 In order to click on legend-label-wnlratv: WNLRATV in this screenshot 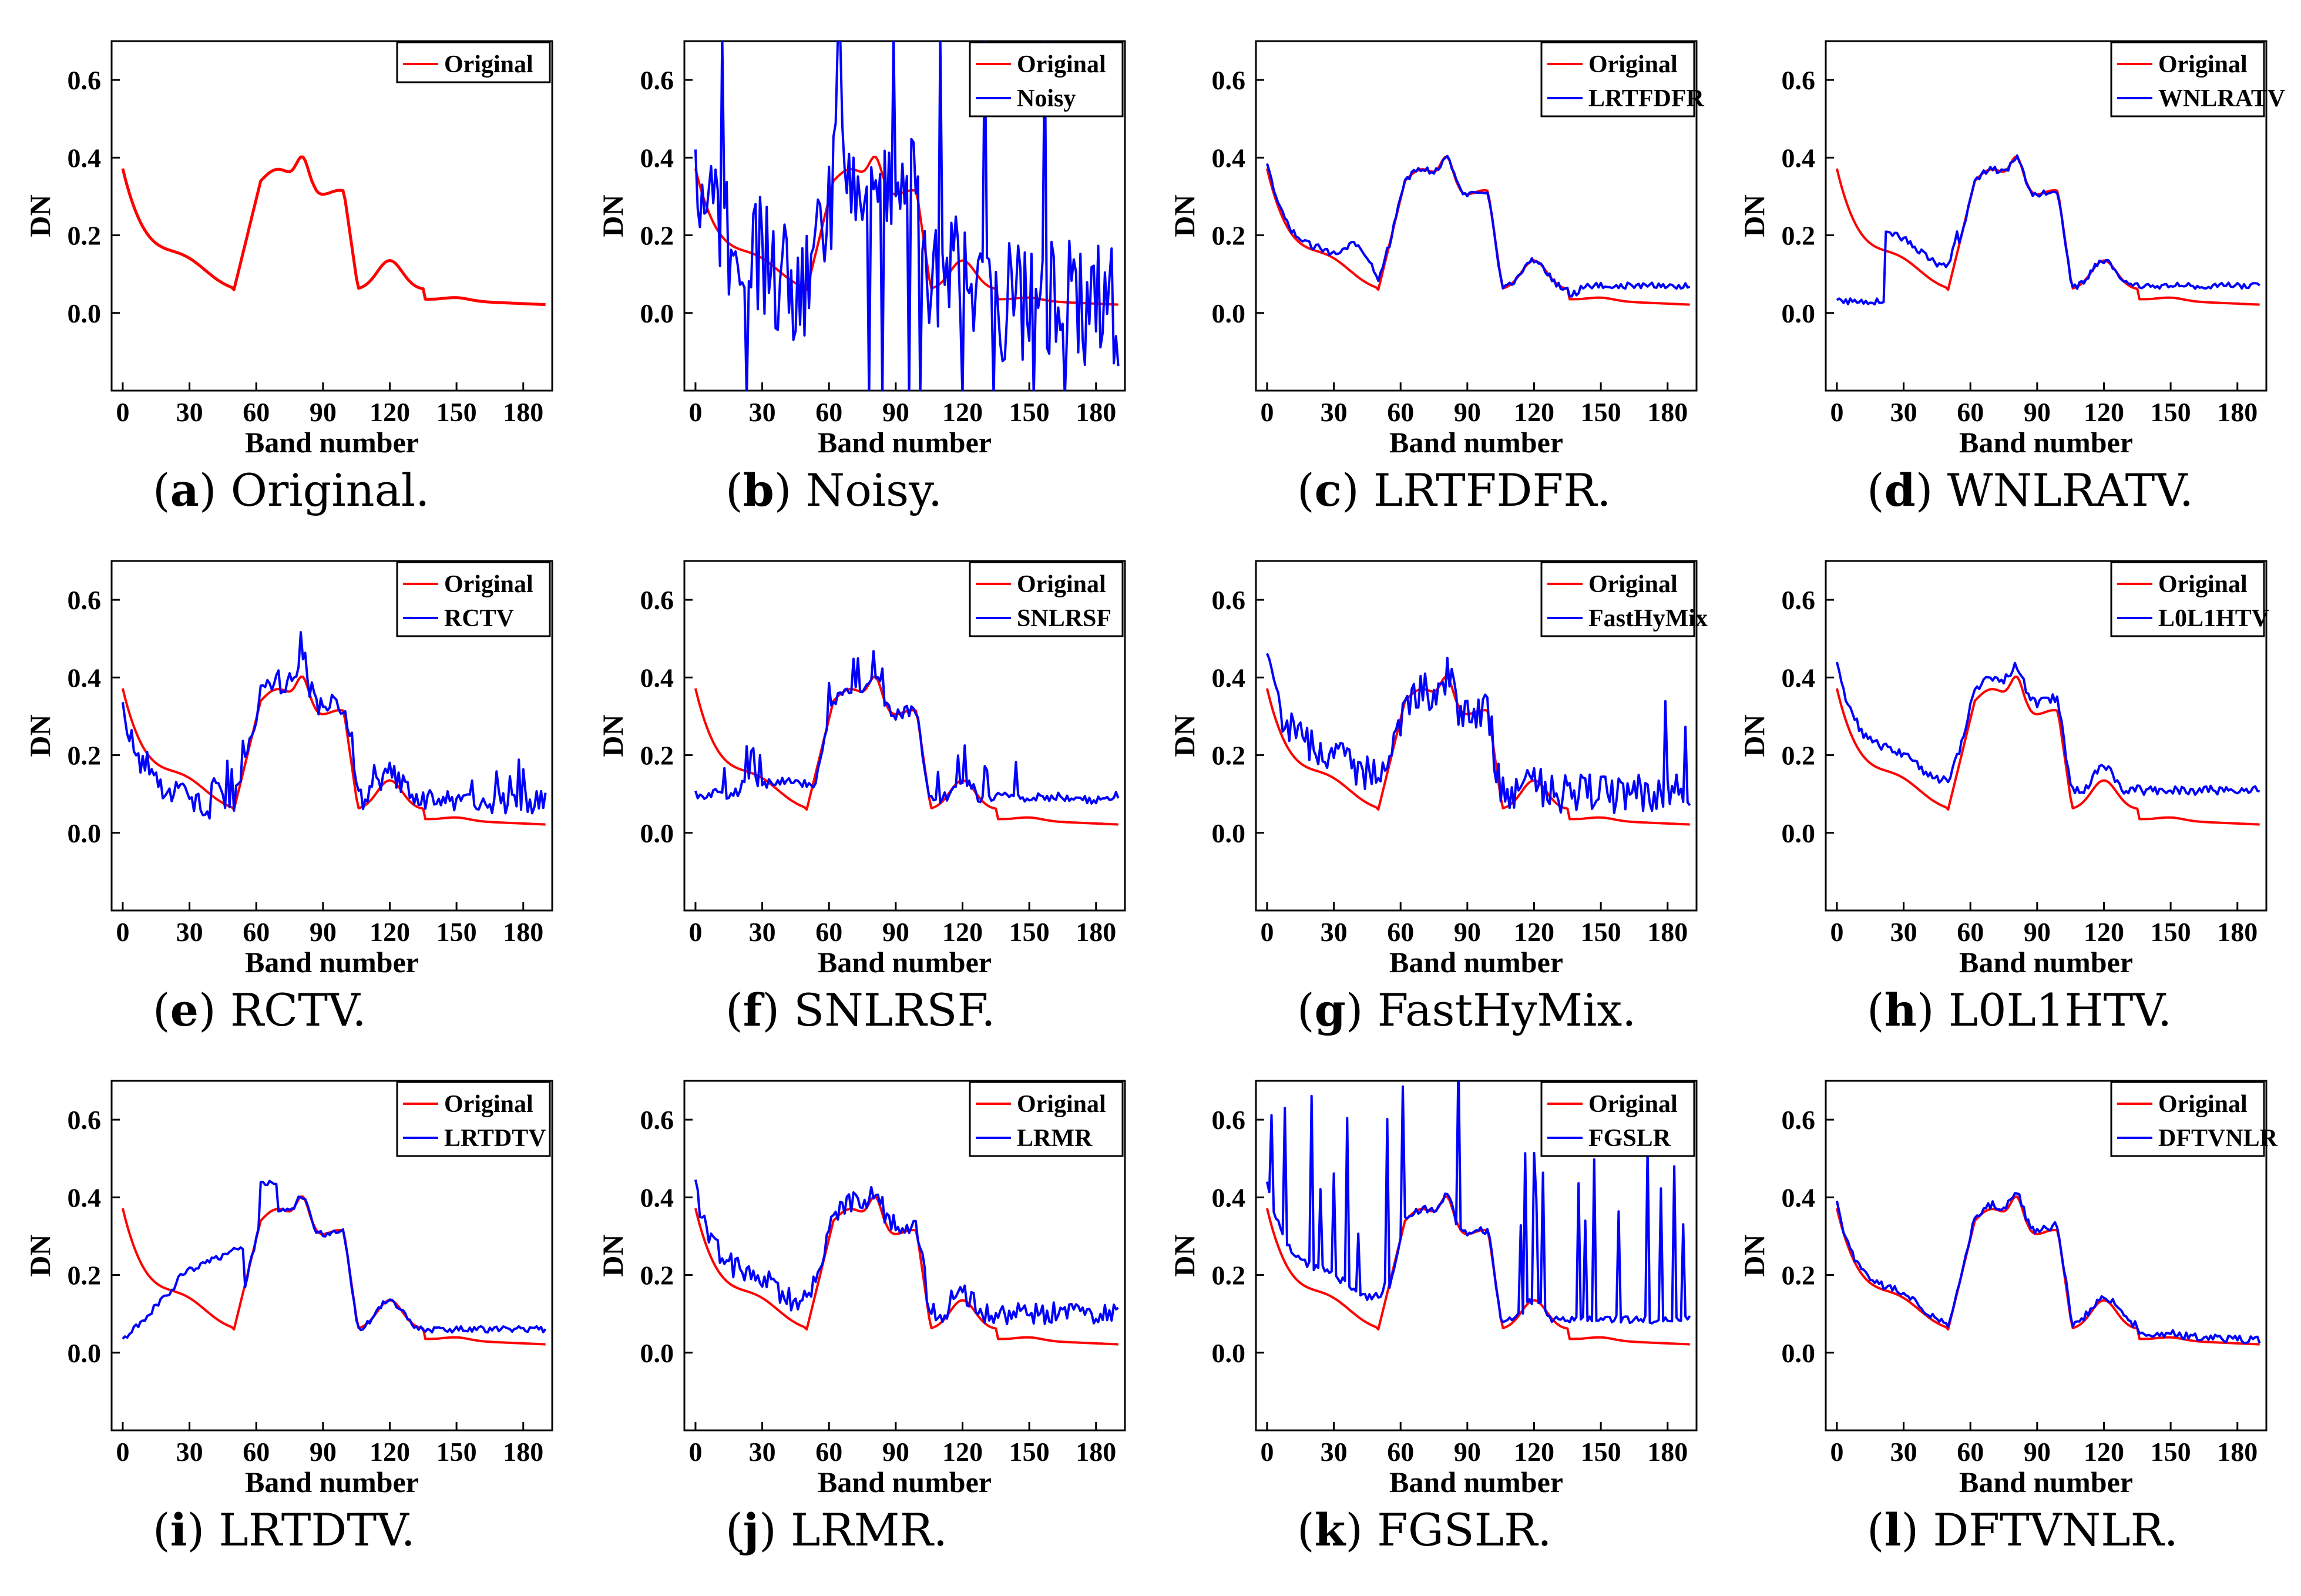, I will do `click(2221, 98)`.